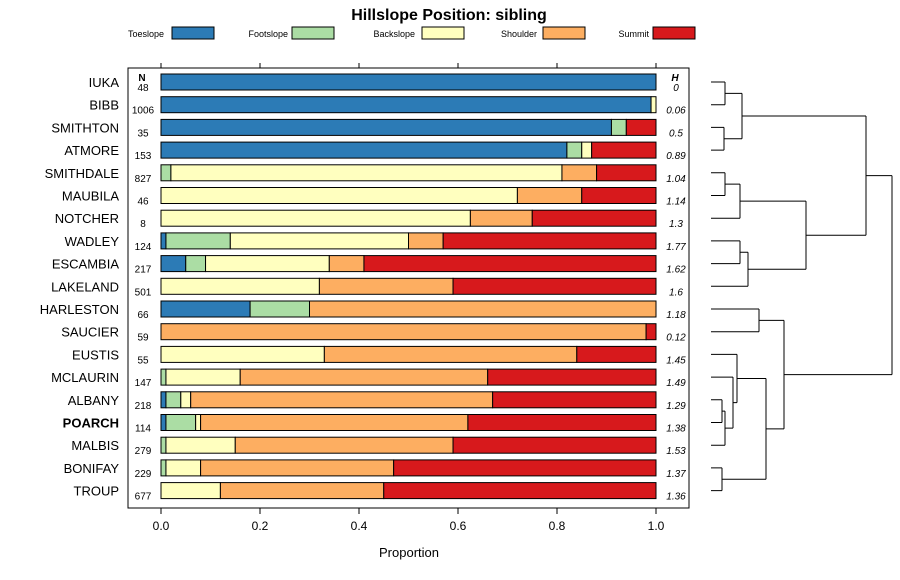 The width and height of the screenshot is (900, 580). What do you see at coordinates (676, 202) in the screenshot?
I see `row-h-value: 1.14` at bounding box center [676, 202].